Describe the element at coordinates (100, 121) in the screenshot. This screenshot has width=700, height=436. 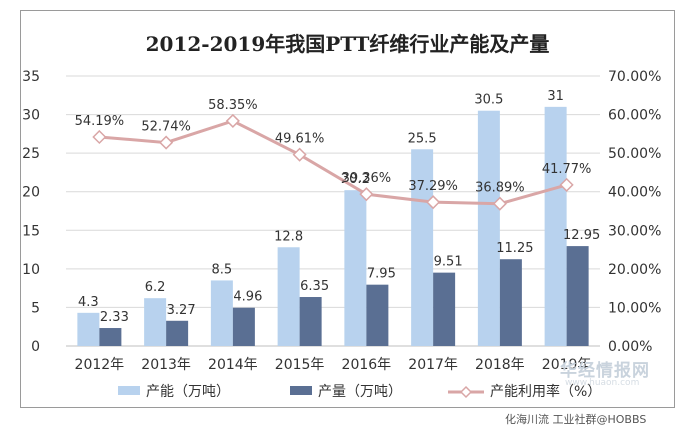
I see `data-label-utilization: 54.19%` at that location.